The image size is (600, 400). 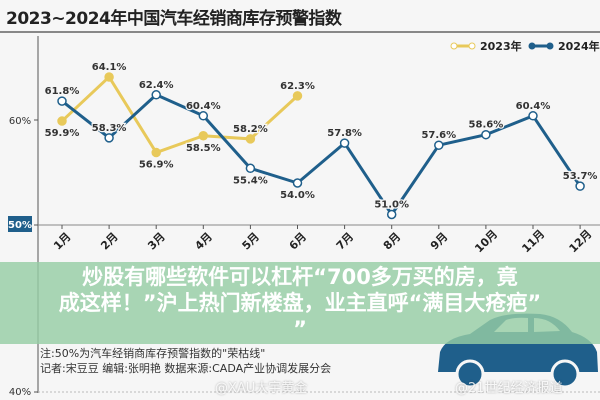 What do you see at coordinates (300, 32) in the screenshot?
I see `title-divider` at bounding box center [300, 32].